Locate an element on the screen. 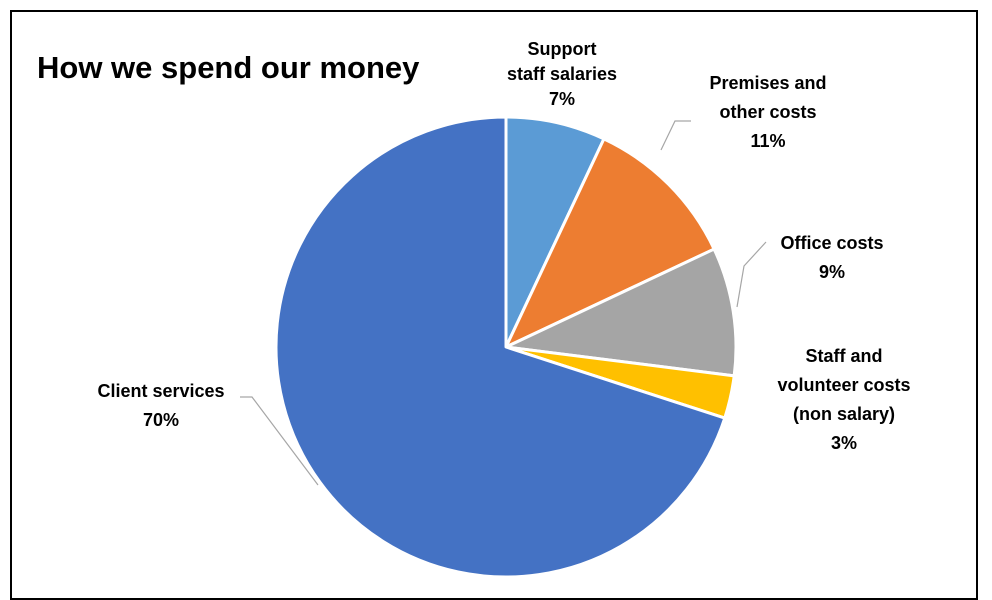  slice-label-client-services: Client services 70% is located at coordinates (160, 405).